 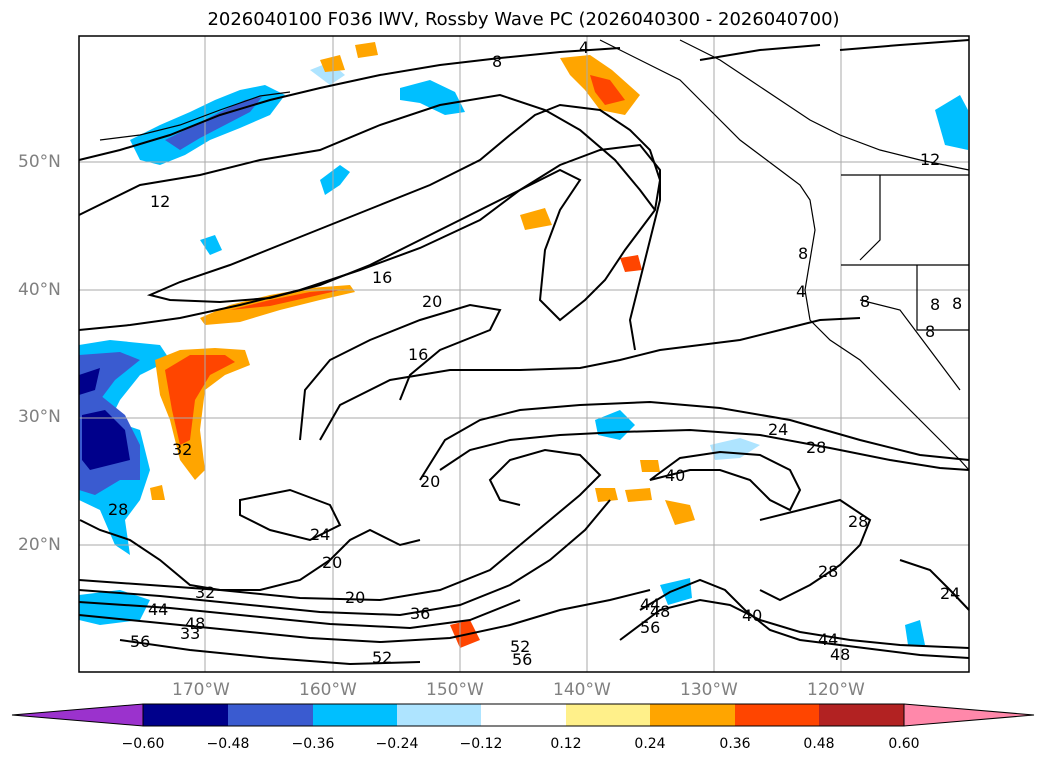 I want to click on colorbar-tick: −0.60, so click(x=143, y=744).